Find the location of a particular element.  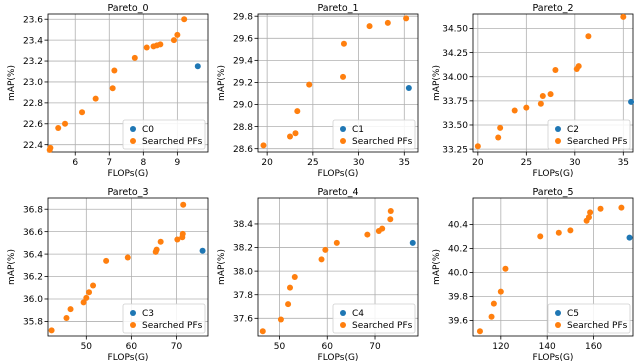

x-tick-label: 70 is located at coordinates (375, 347).